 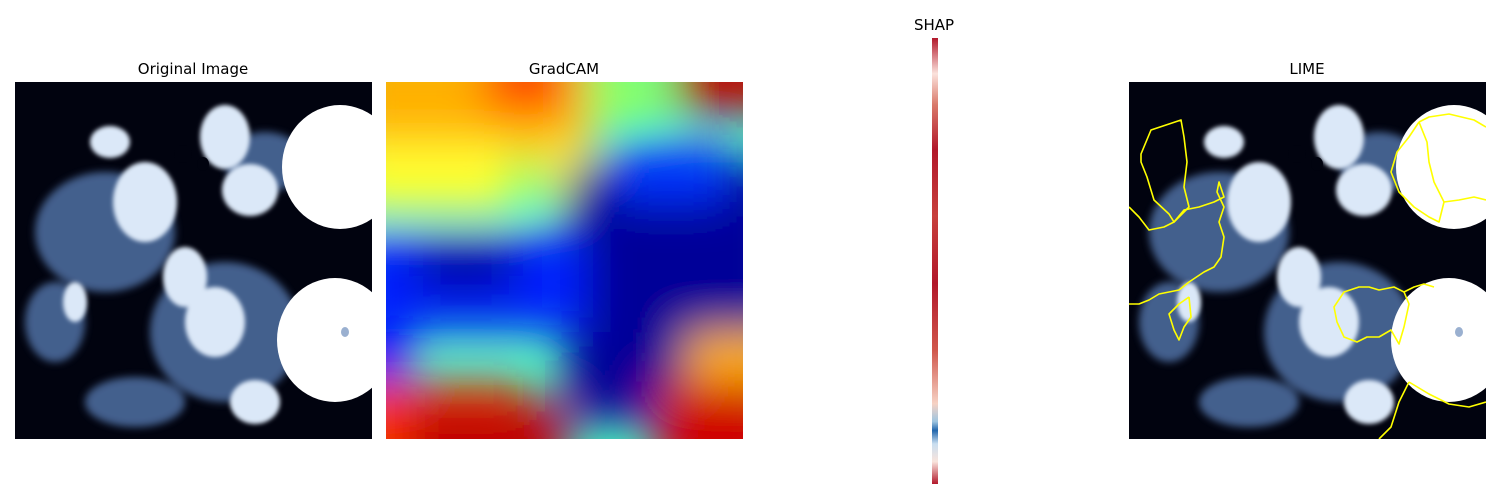 What do you see at coordinates (564, 69) in the screenshot?
I see `gradcam-title: GradCAM` at bounding box center [564, 69].